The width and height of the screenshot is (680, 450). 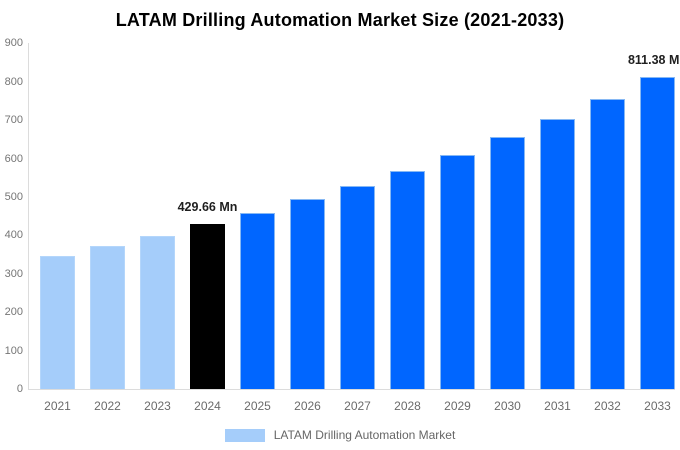 What do you see at coordinates (13, 158) in the screenshot?
I see `y-tick-600: 600` at bounding box center [13, 158].